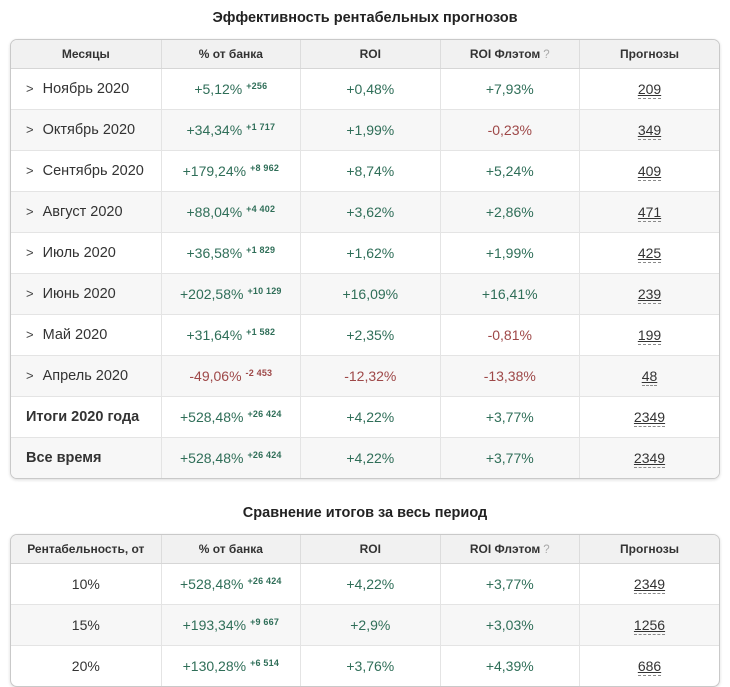 Image resolution: width=730 pixels, height=687 pixels. Describe the element at coordinates (64, 458) in the screenshot. I see `summary-label: Все время` at that location.